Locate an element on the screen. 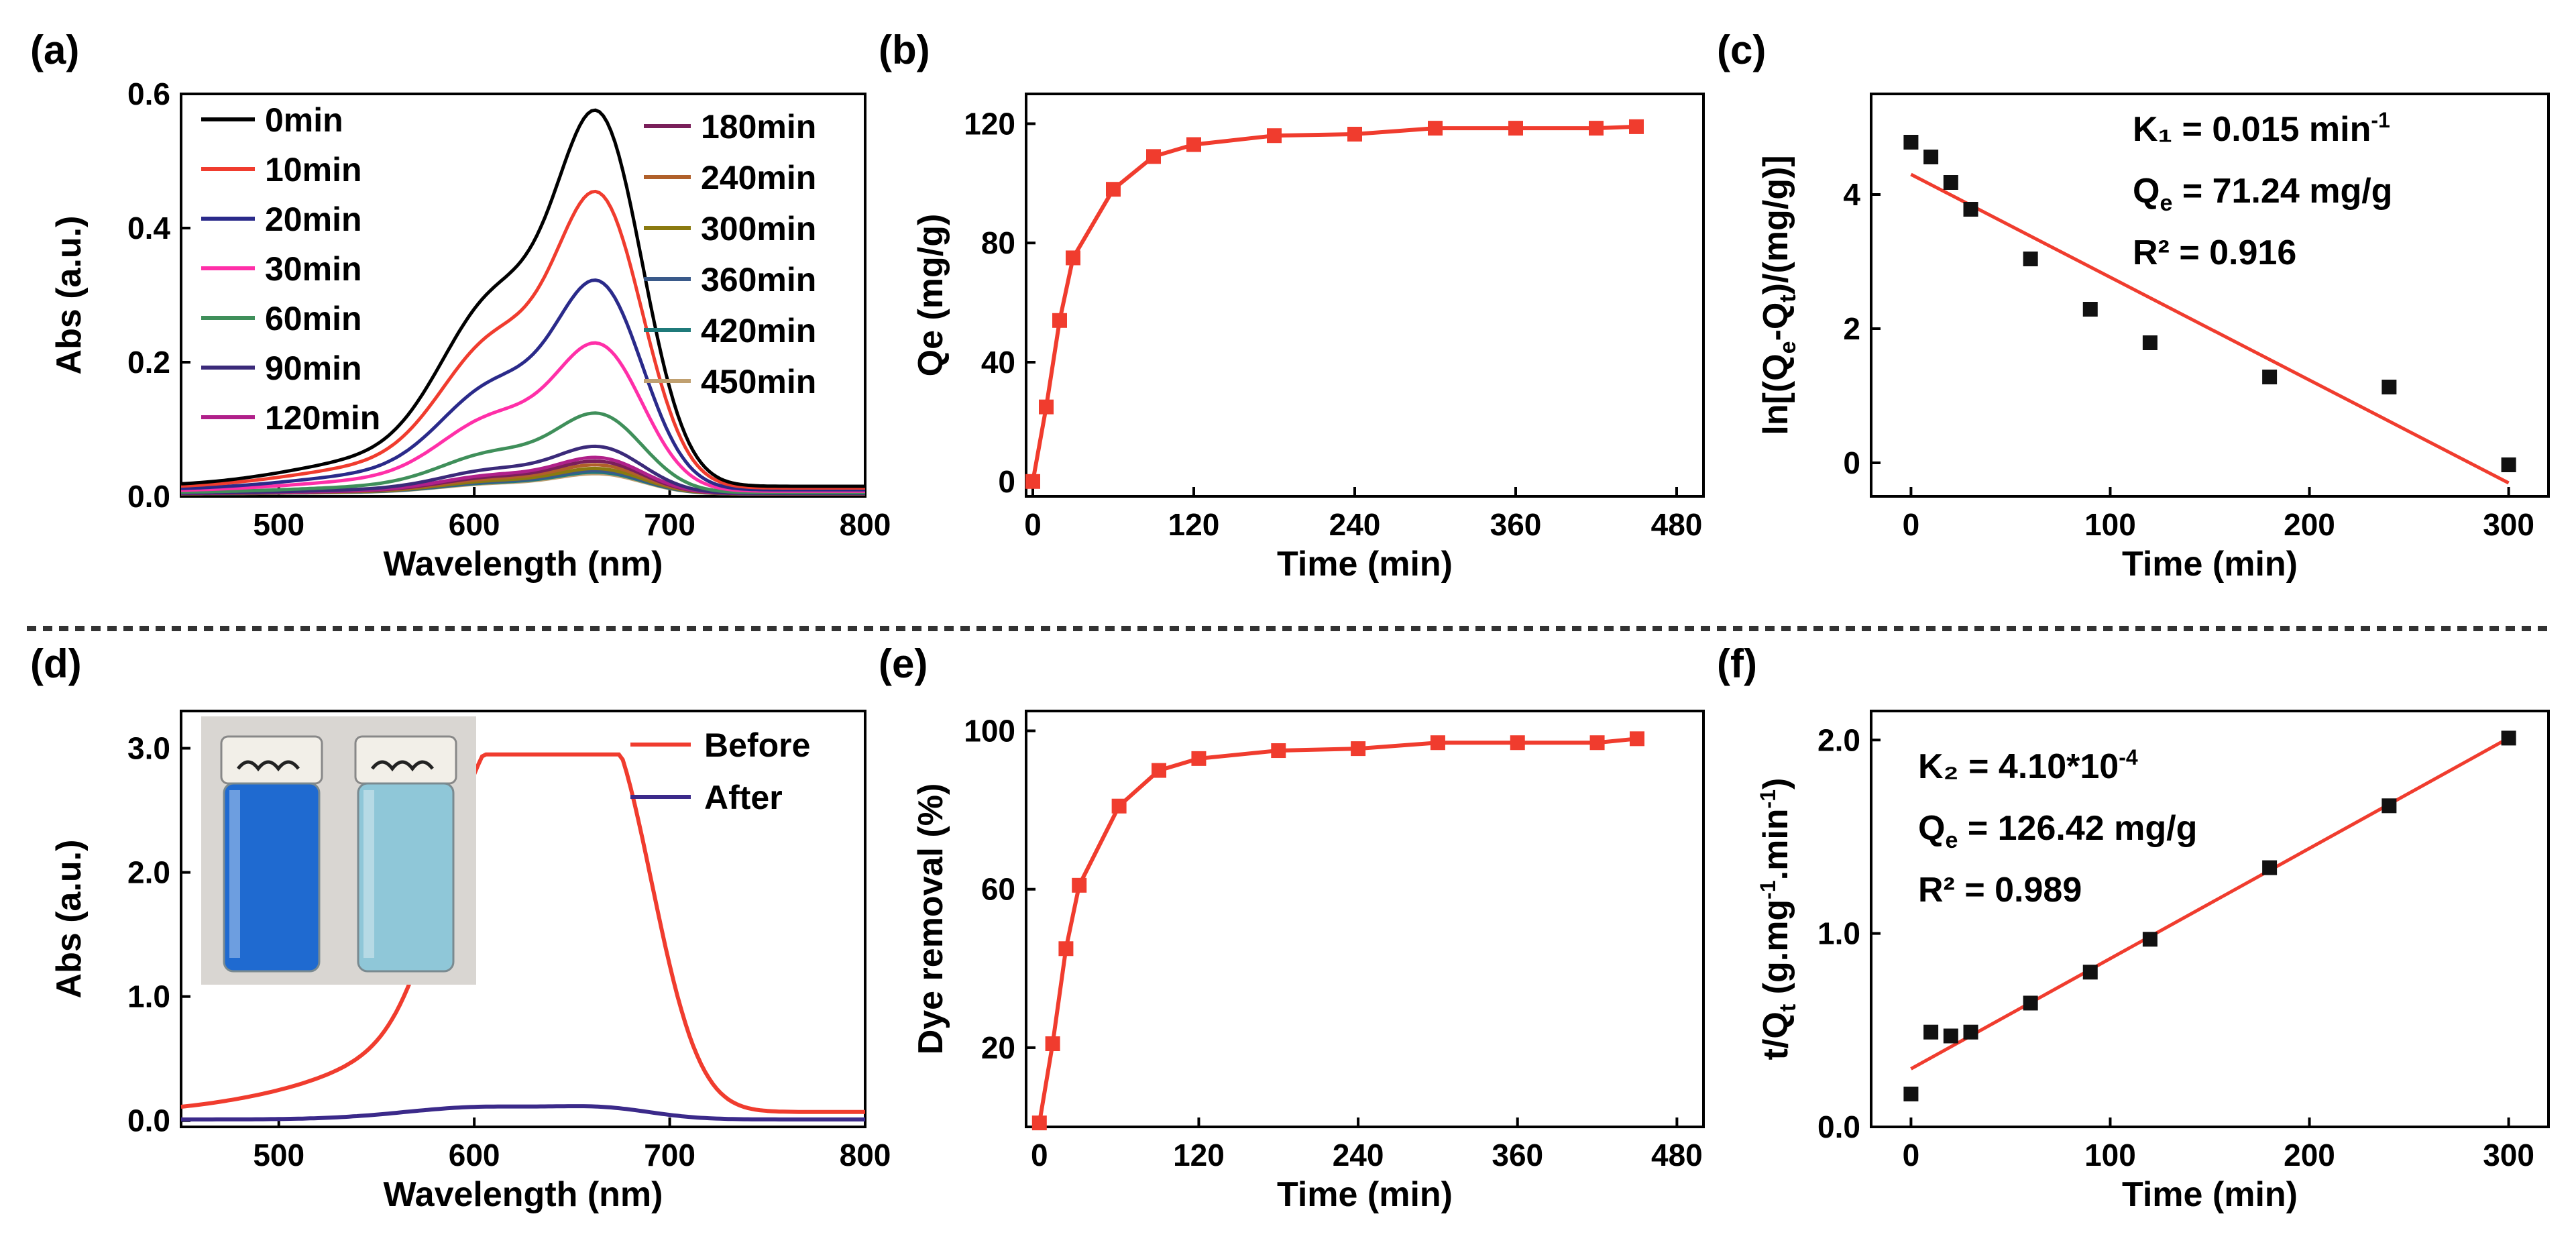  y-tick-label-b: 0 is located at coordinates (1006, 481).